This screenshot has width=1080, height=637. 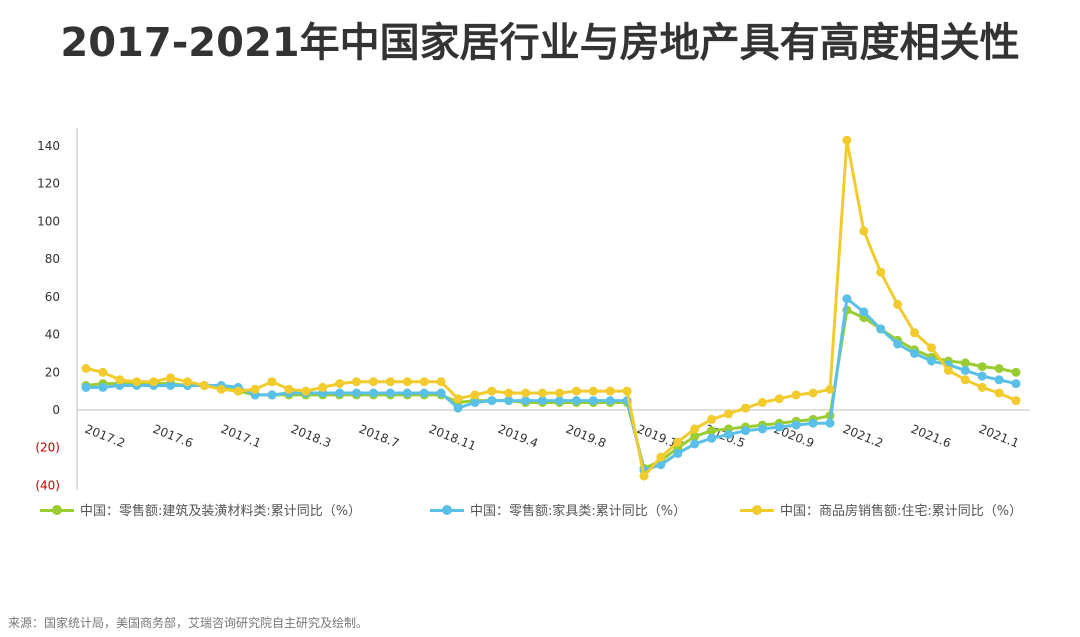 I want to click on x-tick-label: 2017.2, so click(x=105, y=436).